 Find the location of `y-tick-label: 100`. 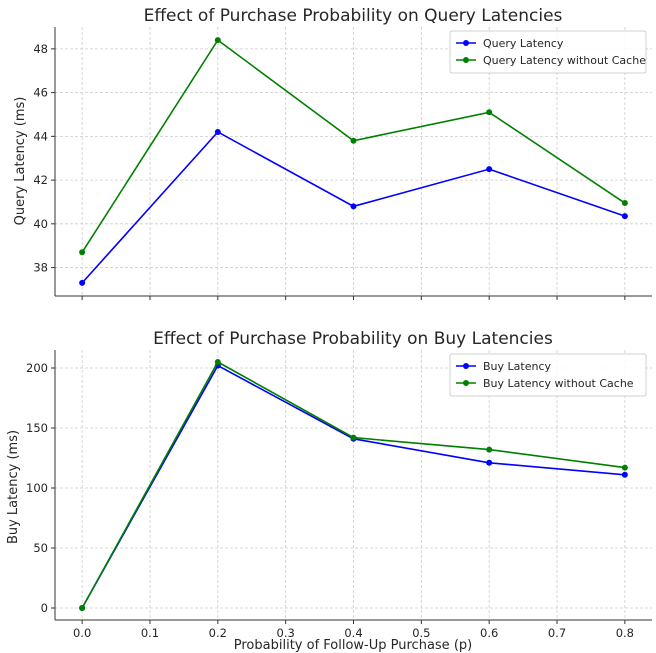

y-tick-label: 100 is located at coordinates (37, 488).